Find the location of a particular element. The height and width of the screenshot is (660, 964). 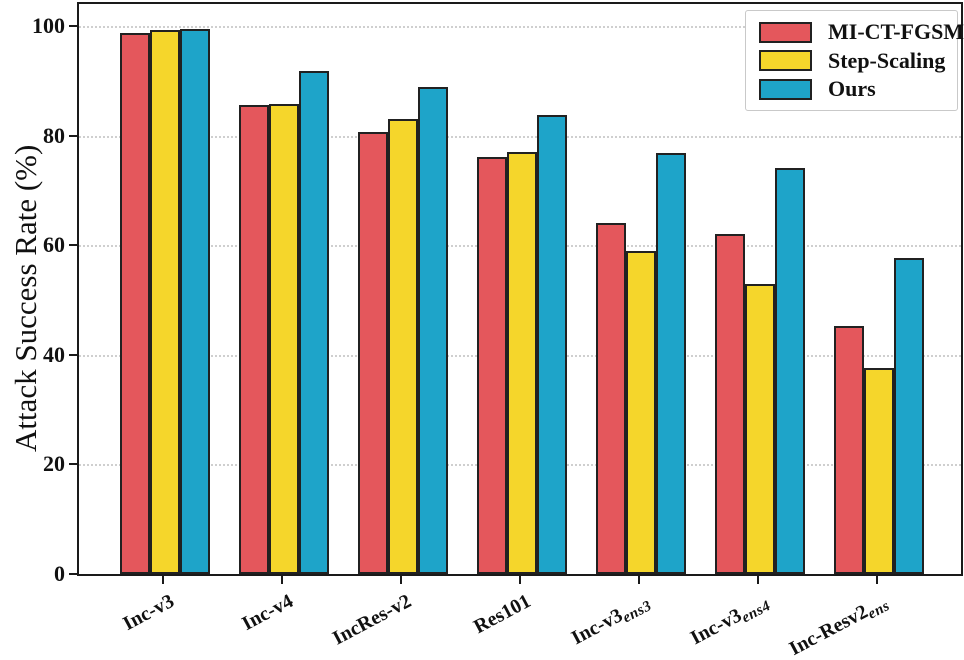

x-tick-label-inc-v4: Inc-v4 is located at coordinates (267, 613).